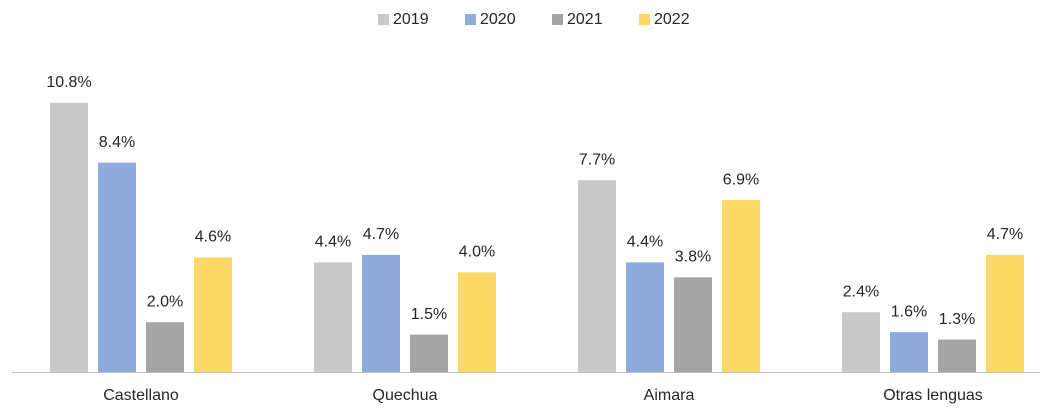 The image size is (1054, 410). Describe the element at coordinates (585, 19) in the screenshot. I see `legend-label: 2021` at that location.